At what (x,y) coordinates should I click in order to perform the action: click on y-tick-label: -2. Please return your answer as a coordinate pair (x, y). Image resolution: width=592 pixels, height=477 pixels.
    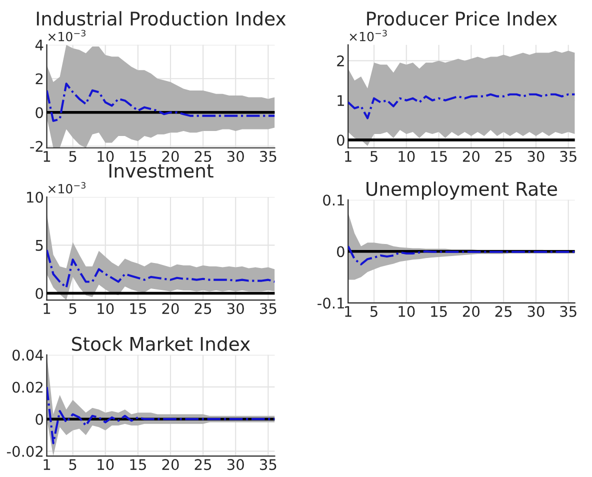
    Looking at the image, I should click on (36, 146).